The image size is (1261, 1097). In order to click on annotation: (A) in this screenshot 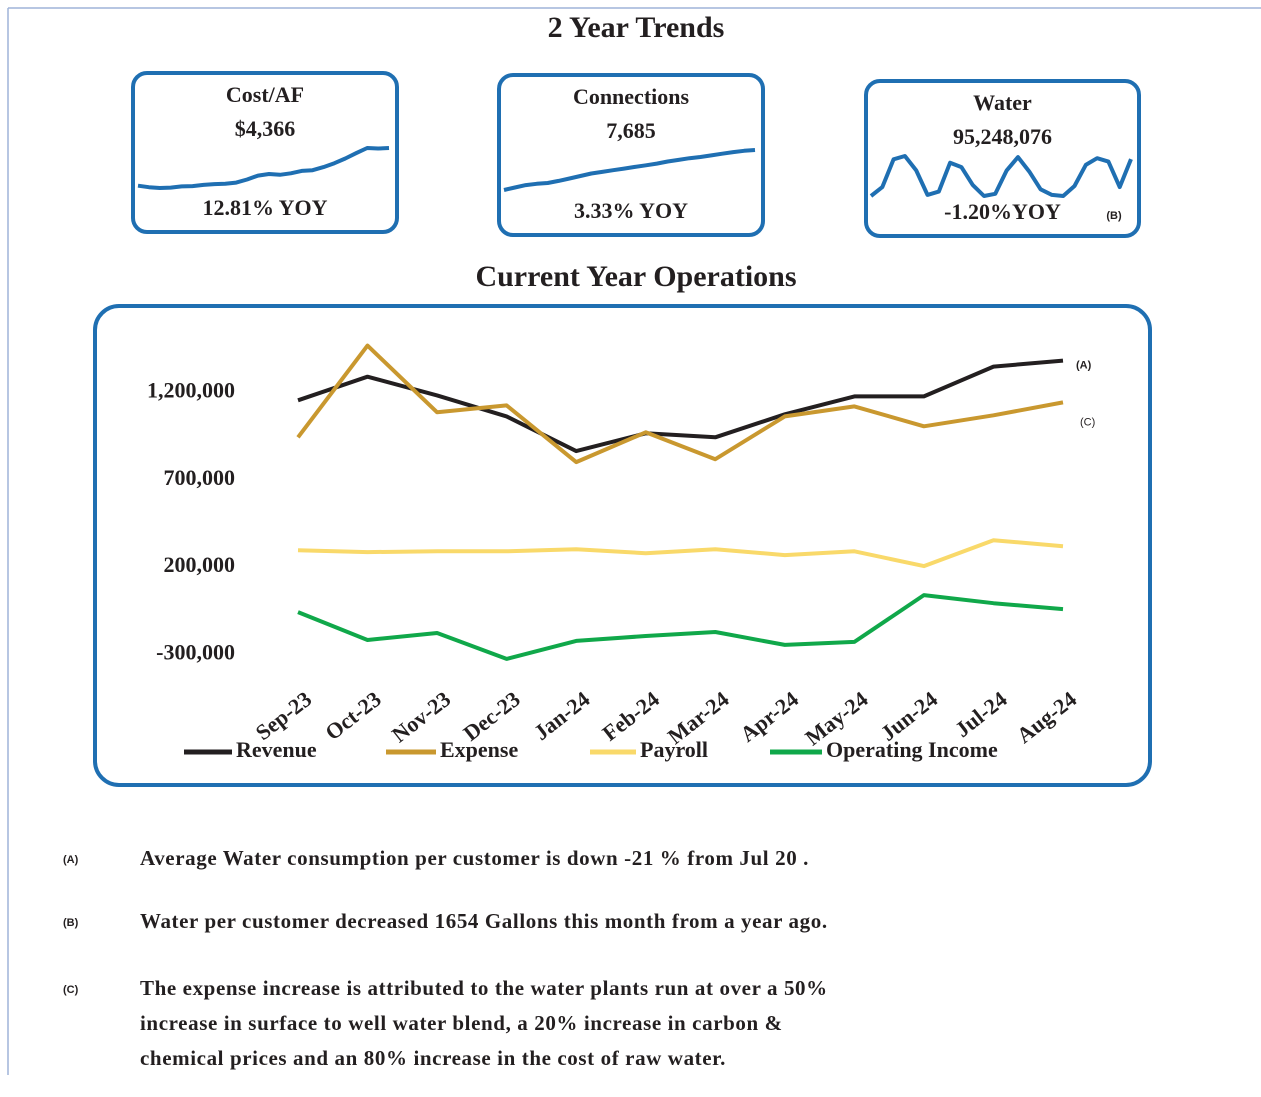, I will do `click(1084, 366)`.